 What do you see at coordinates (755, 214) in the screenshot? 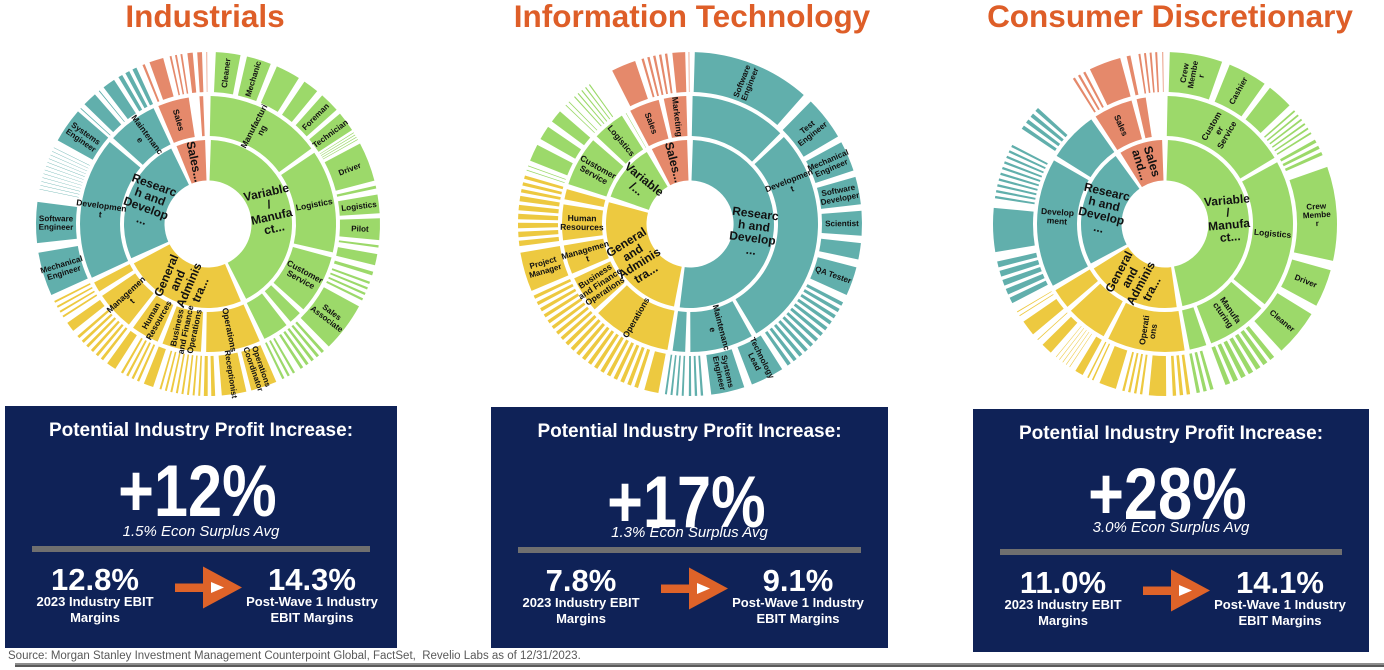
I see `svg-text: Researc` at bounding box center [755, 214].